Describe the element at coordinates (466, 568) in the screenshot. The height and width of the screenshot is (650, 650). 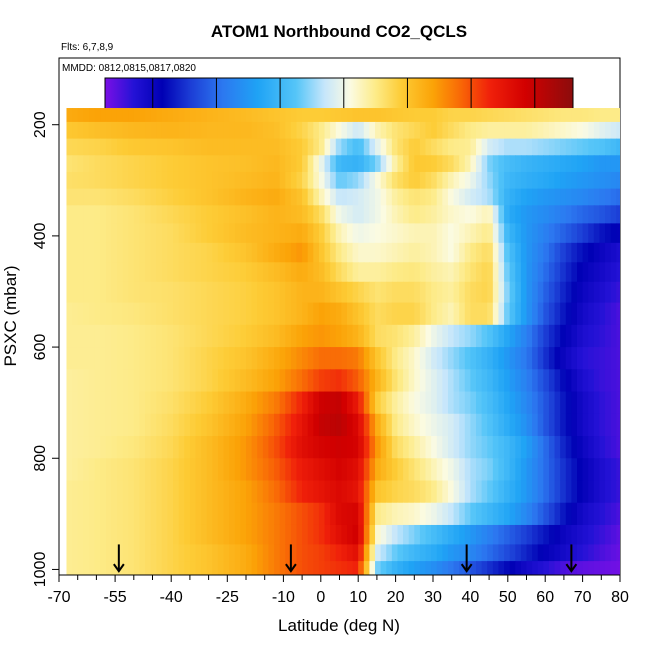
I see `sounding-arrow-head` at that location.